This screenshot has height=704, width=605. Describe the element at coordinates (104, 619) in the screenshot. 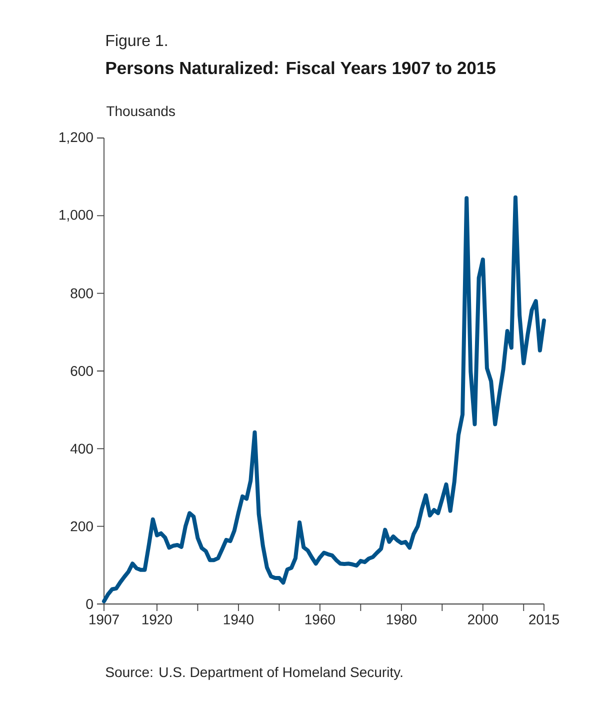

I see `x-tick-label: 1907` at that location.